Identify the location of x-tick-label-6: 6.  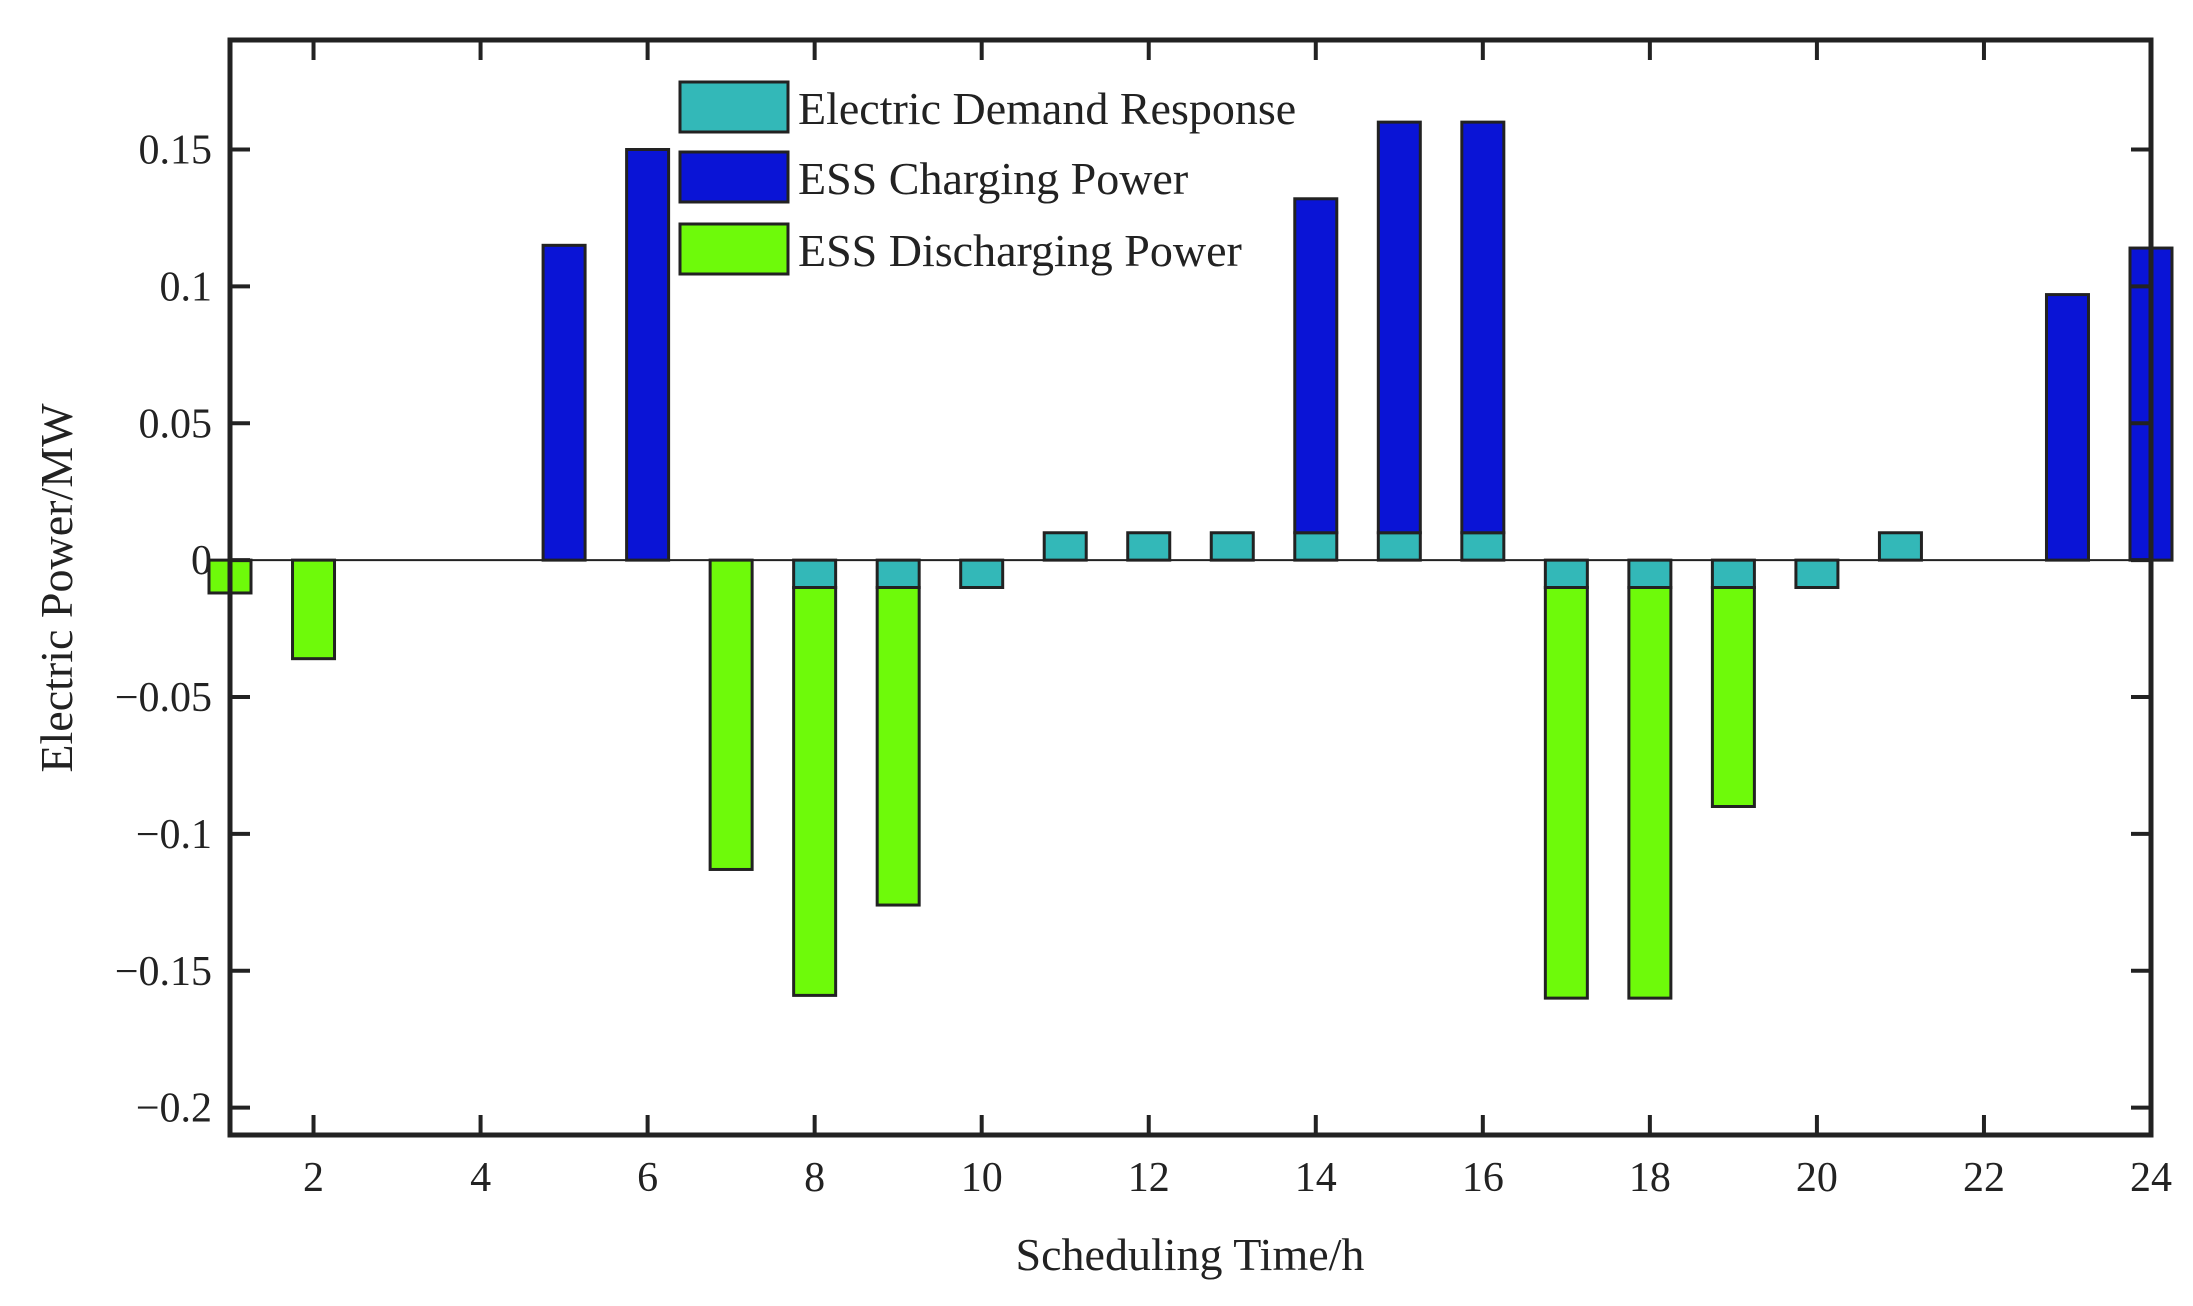
(647, 1178).